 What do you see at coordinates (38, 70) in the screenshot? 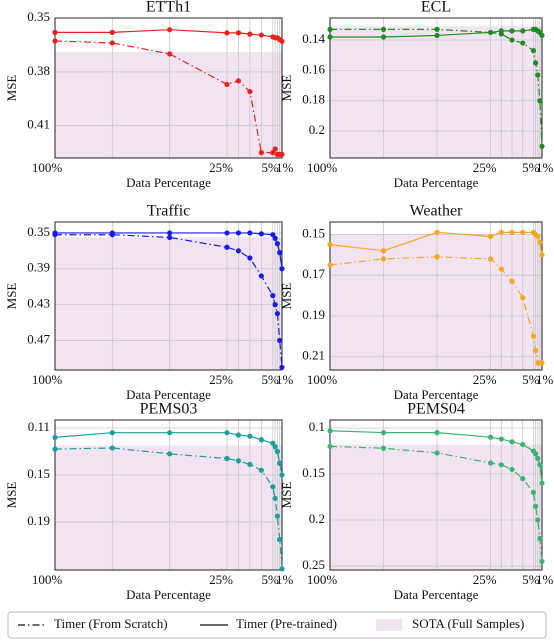
I see `y-tick-label: 0.38` at bounding box center [38, 70].